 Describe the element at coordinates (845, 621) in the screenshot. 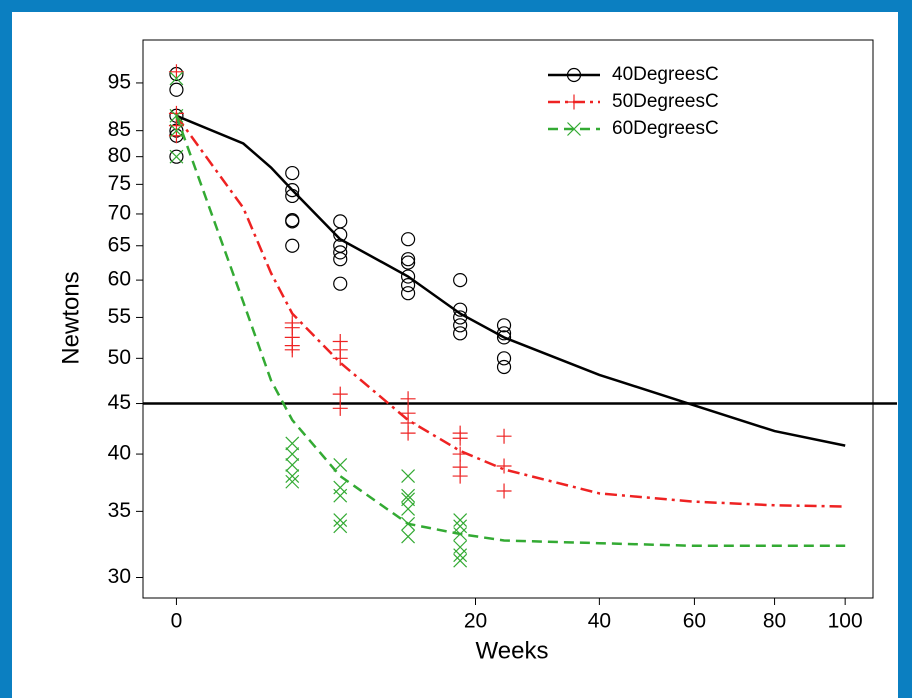

I see `x-tick-label: 100` at that location.